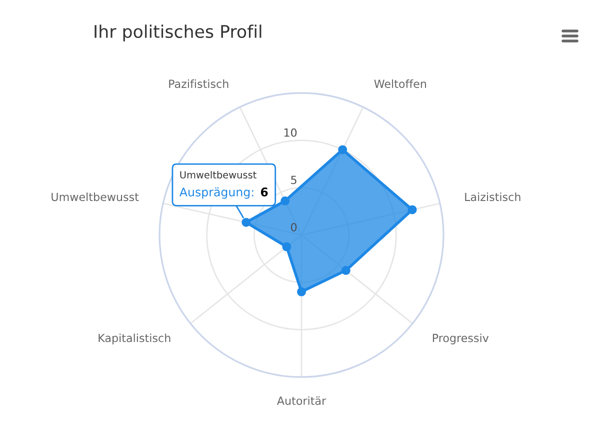 The image size is (605, 435). I want to click on spoke-label: Kapitalistisch, so click(134, 339).